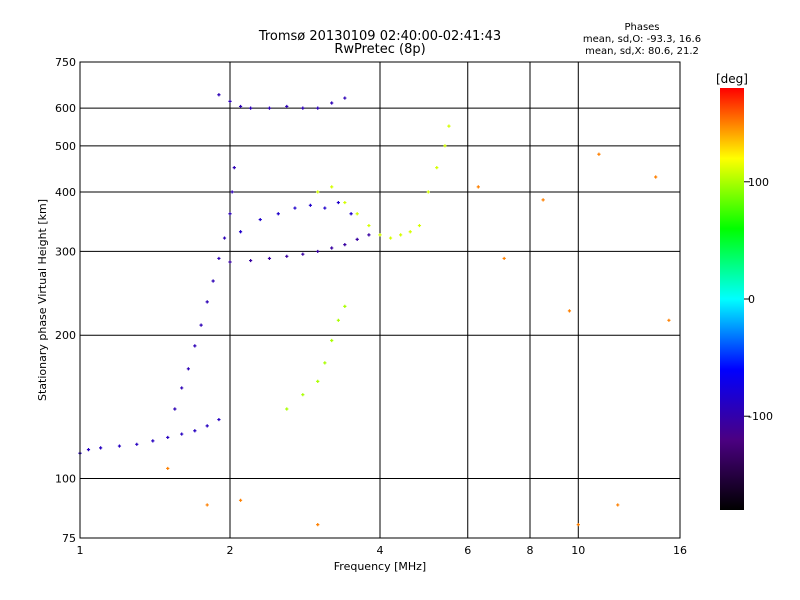  I want to click on chart-title: Tromsø 20130109 02:40:00-02:41:43, so click(379, 36).